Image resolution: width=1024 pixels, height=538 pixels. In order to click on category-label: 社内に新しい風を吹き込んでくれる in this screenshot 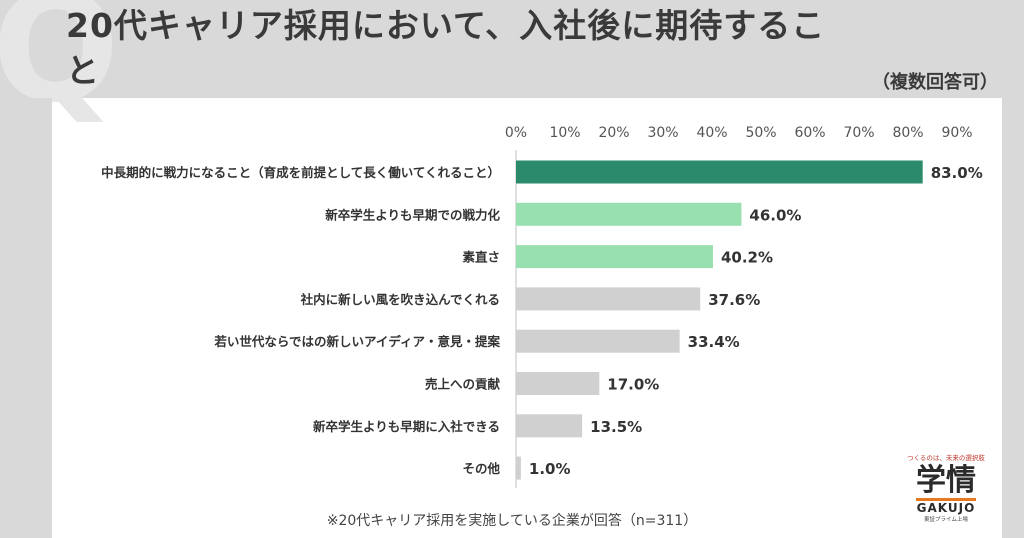, I will do `click(400, 299)`.